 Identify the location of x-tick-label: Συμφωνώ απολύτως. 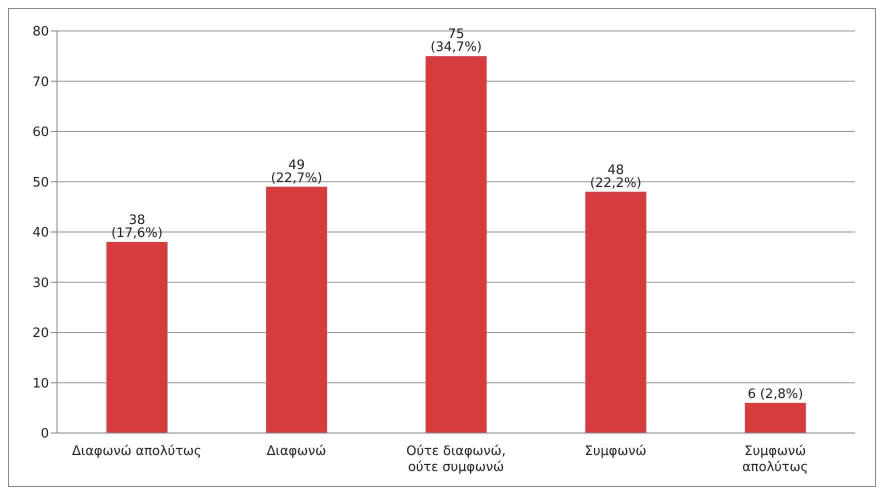
(775, 459).